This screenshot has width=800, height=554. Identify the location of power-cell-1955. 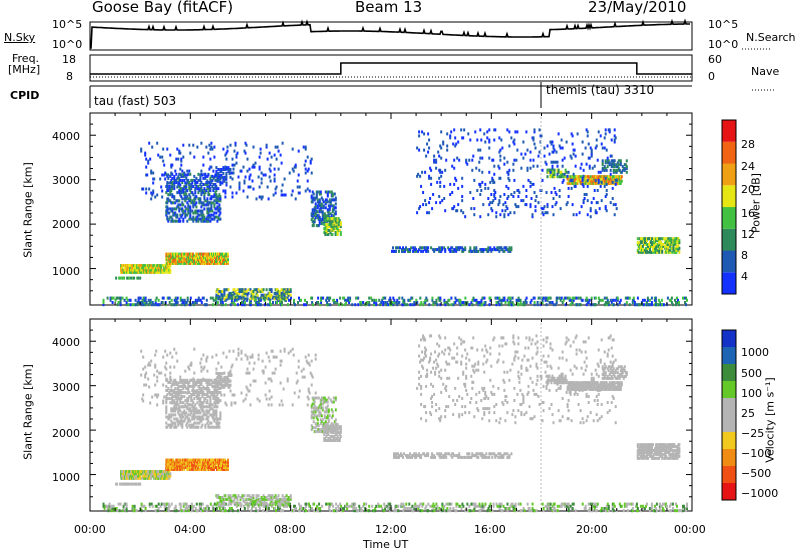
(679, 241).